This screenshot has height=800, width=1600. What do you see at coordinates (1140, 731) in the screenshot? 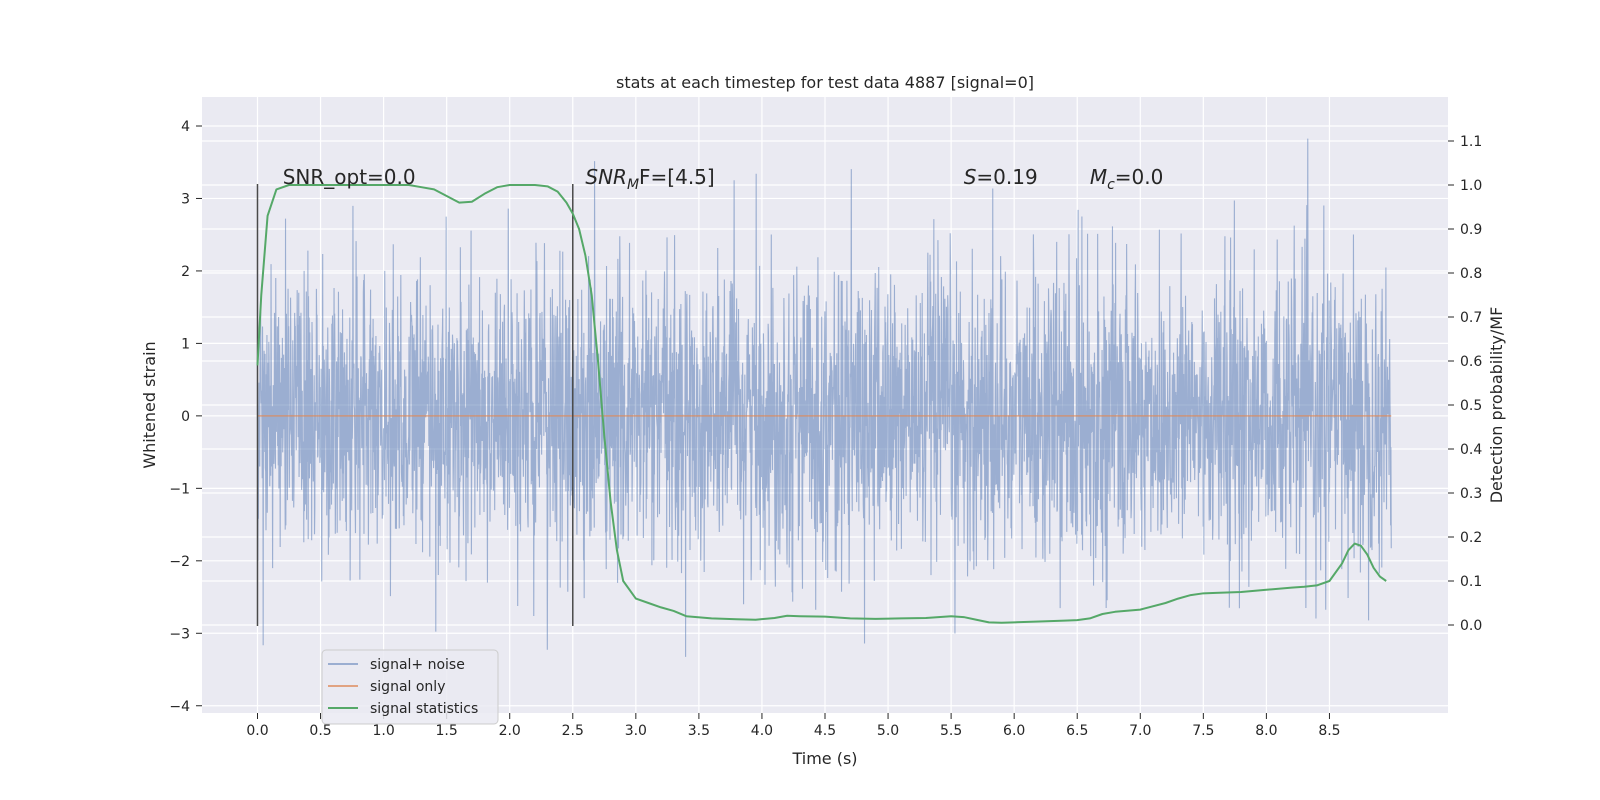
I see `x-tick-label: 7.0` at bounding box center [1140, 731].